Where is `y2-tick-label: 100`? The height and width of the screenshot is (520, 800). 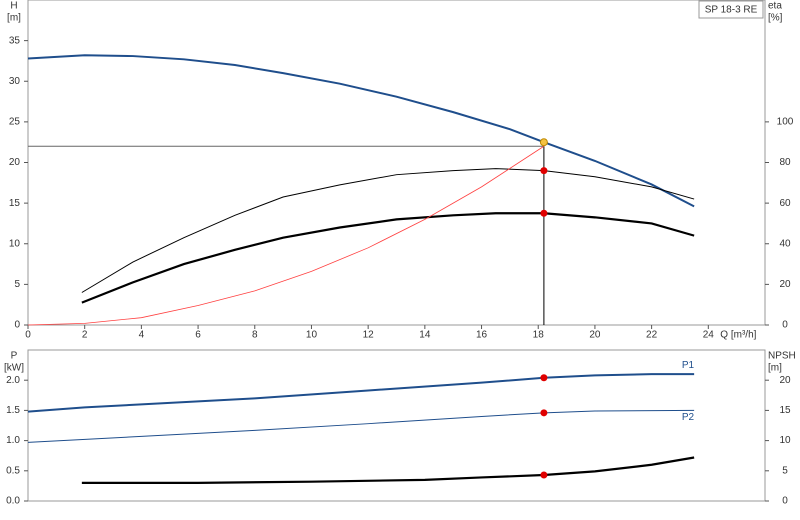
y2-tick-label: 100 is located at coordinates (785, 122).